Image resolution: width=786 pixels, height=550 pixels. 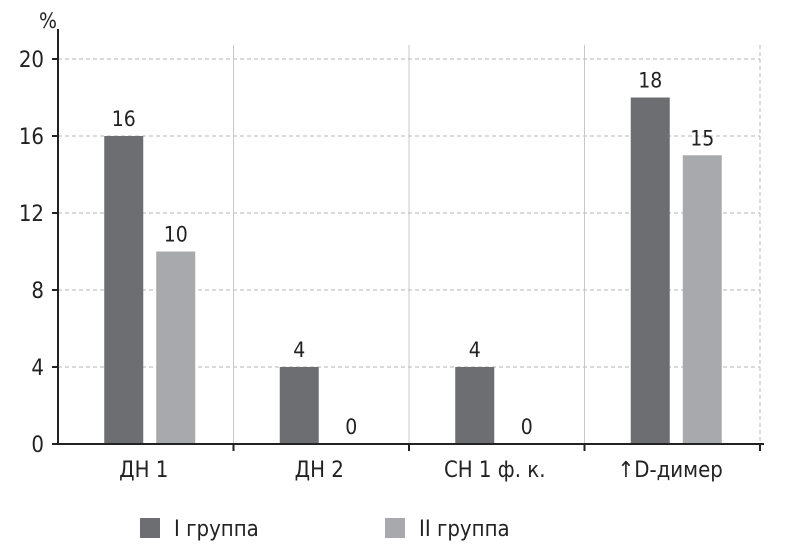 What do you see at coordinates (124, 119) in the screenshot?
I see `data-label: 16` at bounding box center [124, 119].